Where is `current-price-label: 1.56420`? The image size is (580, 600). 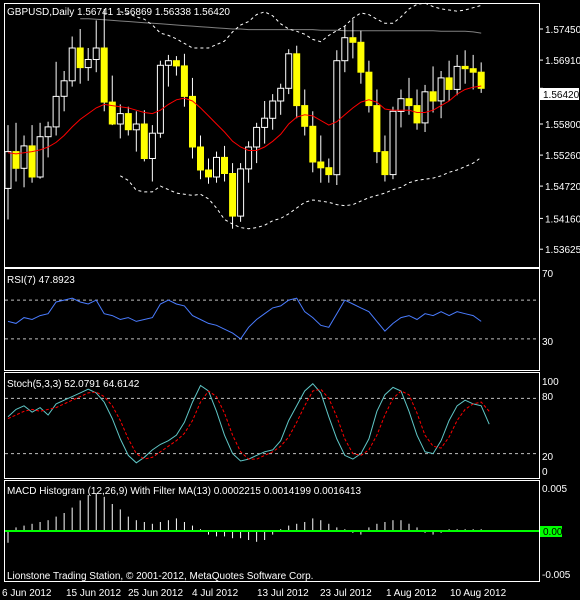
current-price-label: 1.56420 is located at coordinates (561, 95).